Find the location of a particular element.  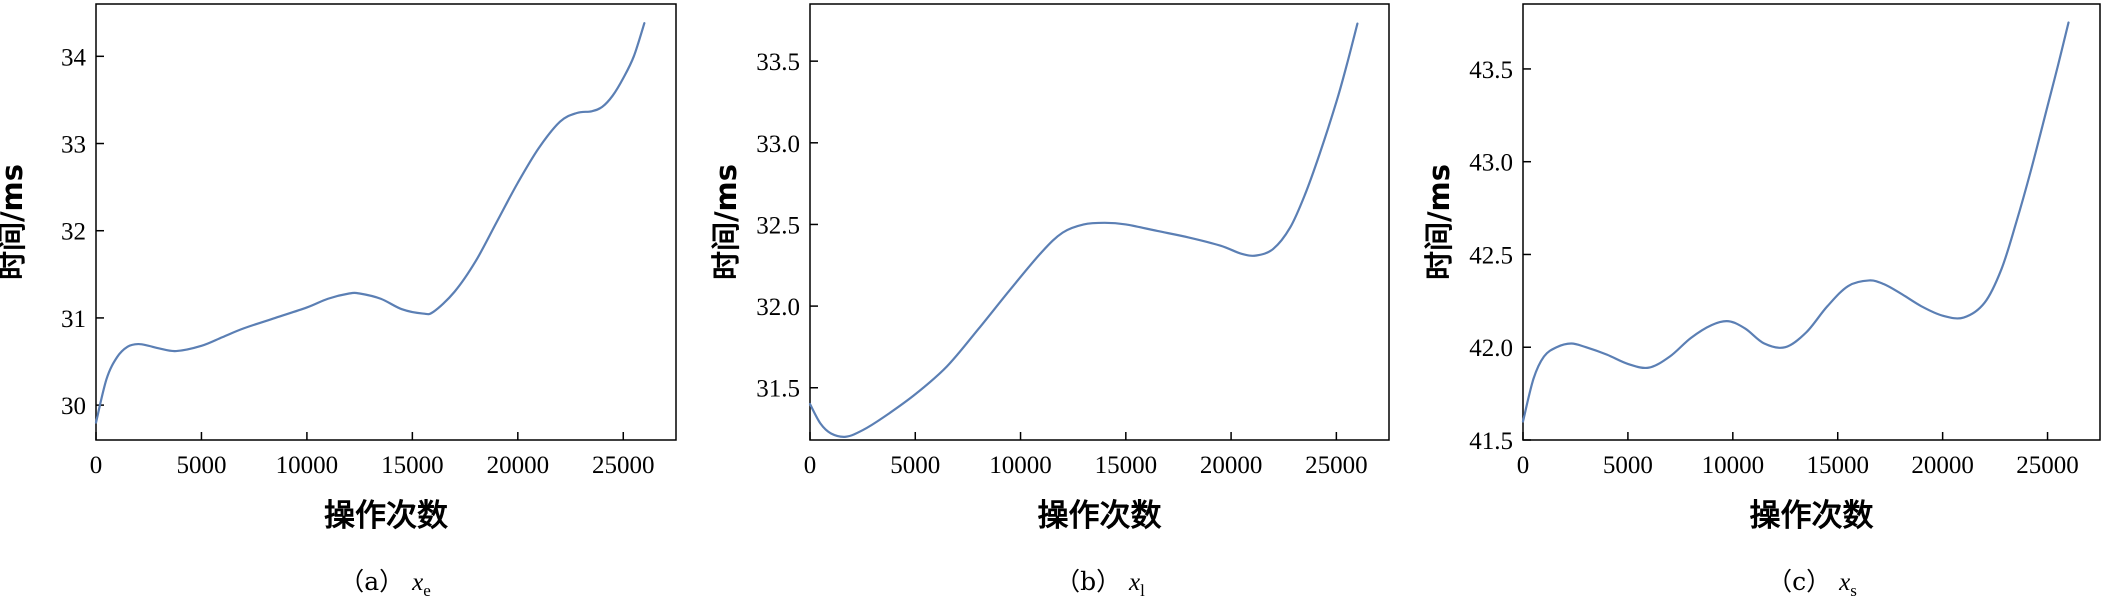

y-tick-label: 33.0 is located at coordinates (778, 144).